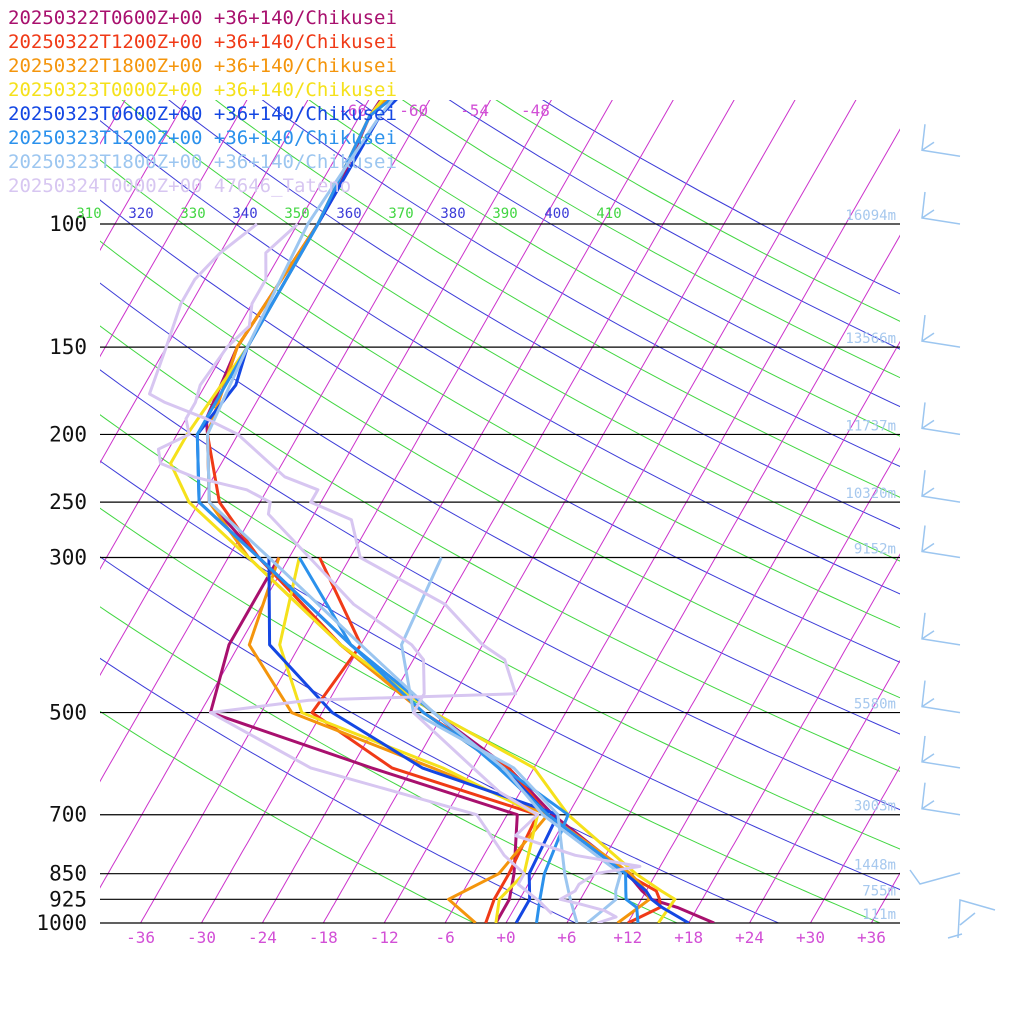  What do you see at coordinates (68, 558) in the screenshot?
I see `pressure-label: 300` at bounding box center [68, 558].